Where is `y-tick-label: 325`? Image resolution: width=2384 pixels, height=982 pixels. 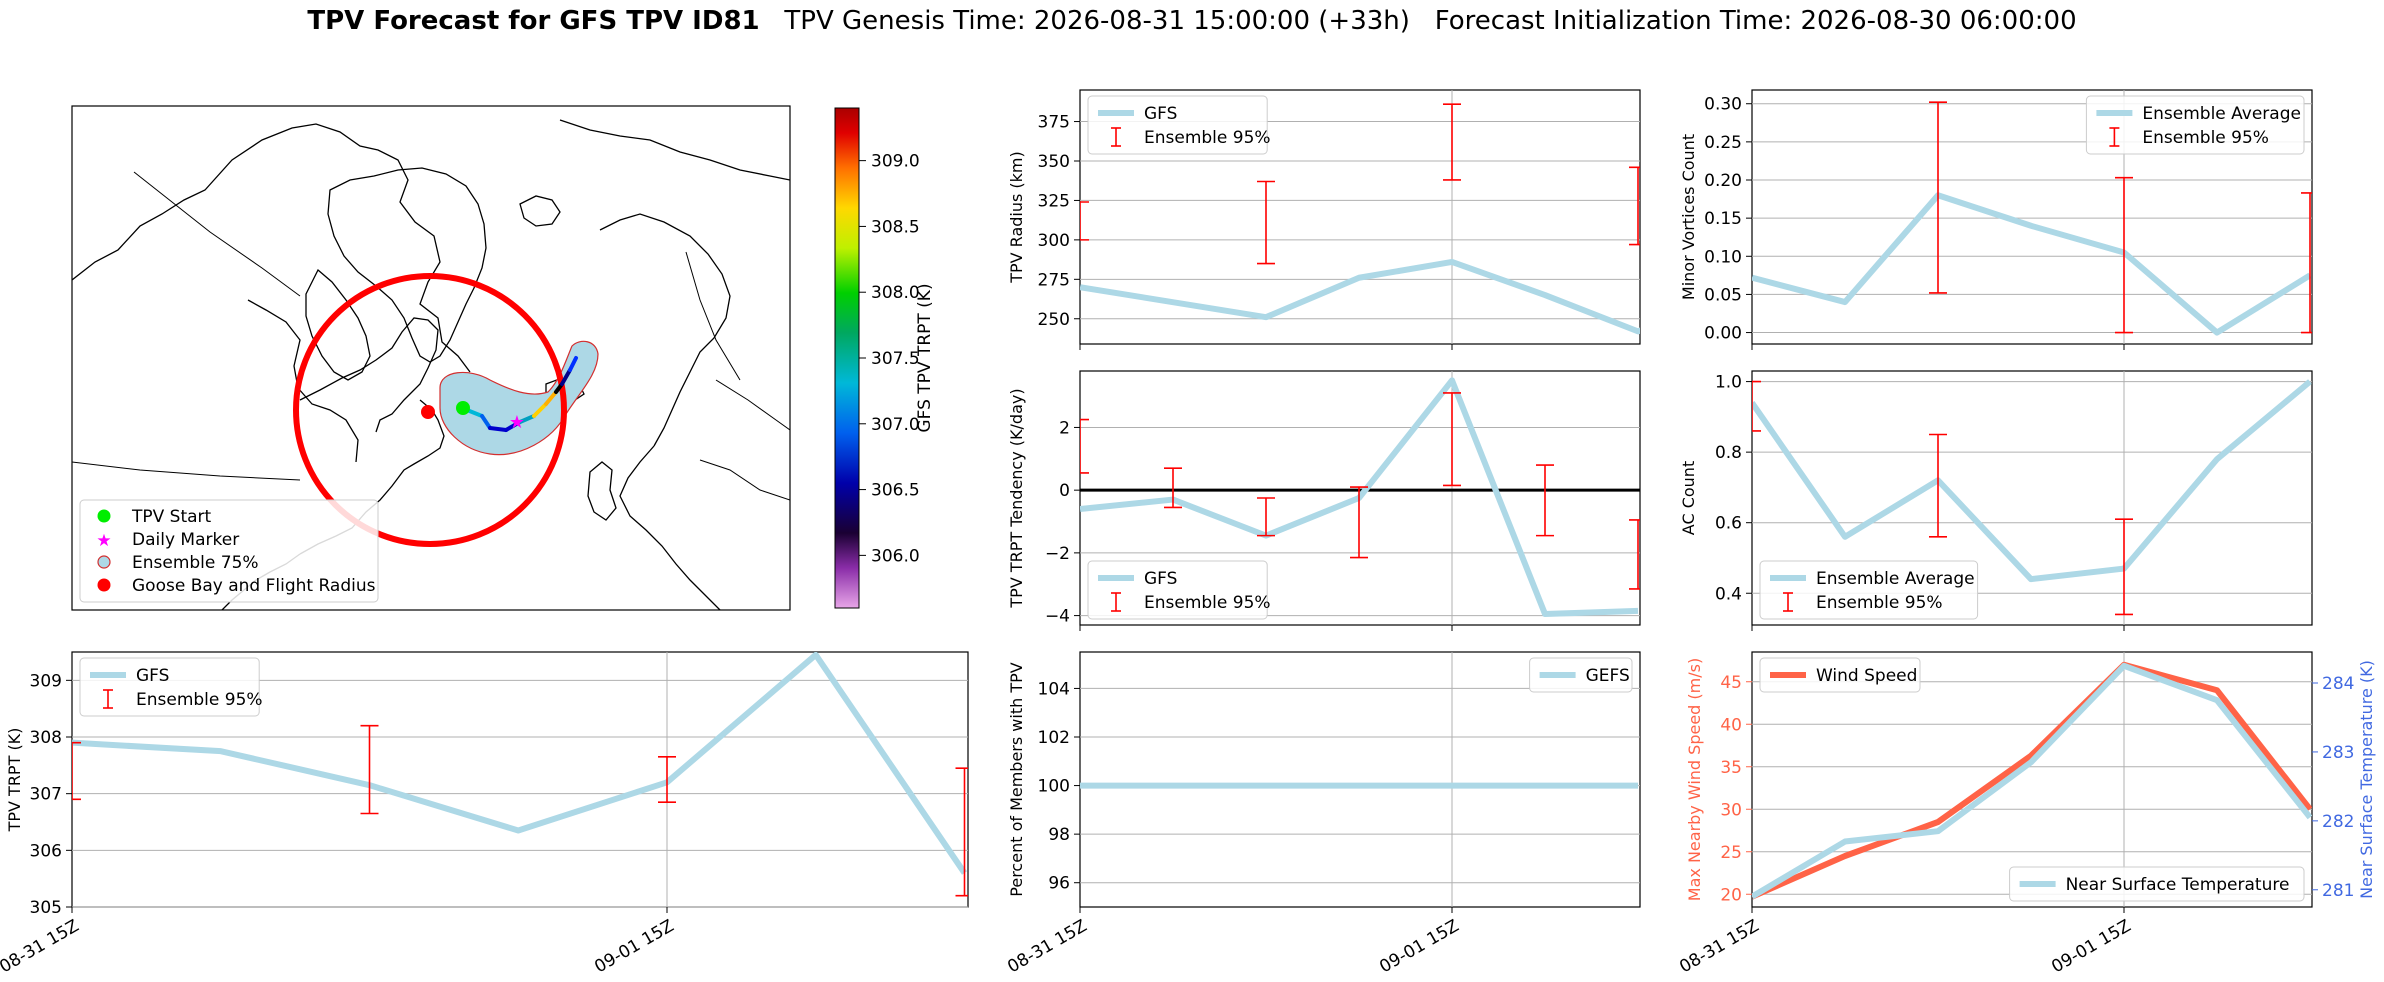 y-tick-label: 325 is located at coordinates (1054, 201).